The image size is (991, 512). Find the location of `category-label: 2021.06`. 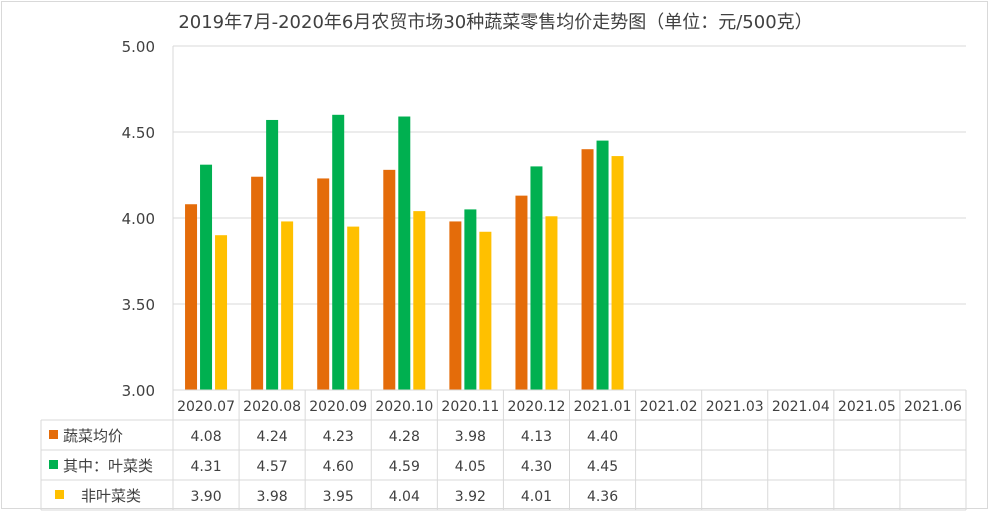

category-label: 2021.06 is located at coordinates (933, 407).